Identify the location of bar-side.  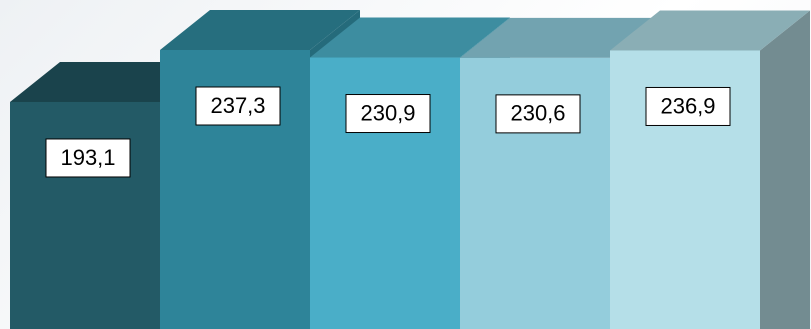
(785, 169).